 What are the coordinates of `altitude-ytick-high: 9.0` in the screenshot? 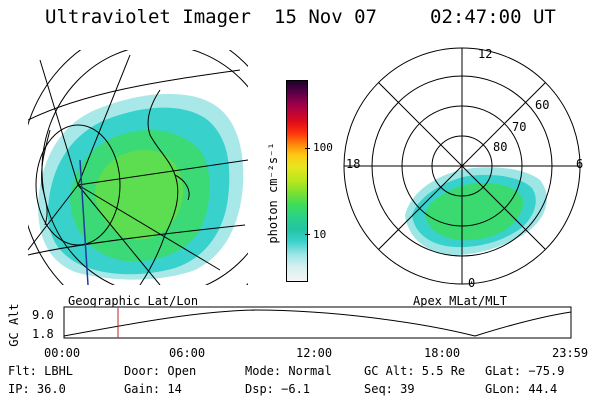 It's located at (43, 315).